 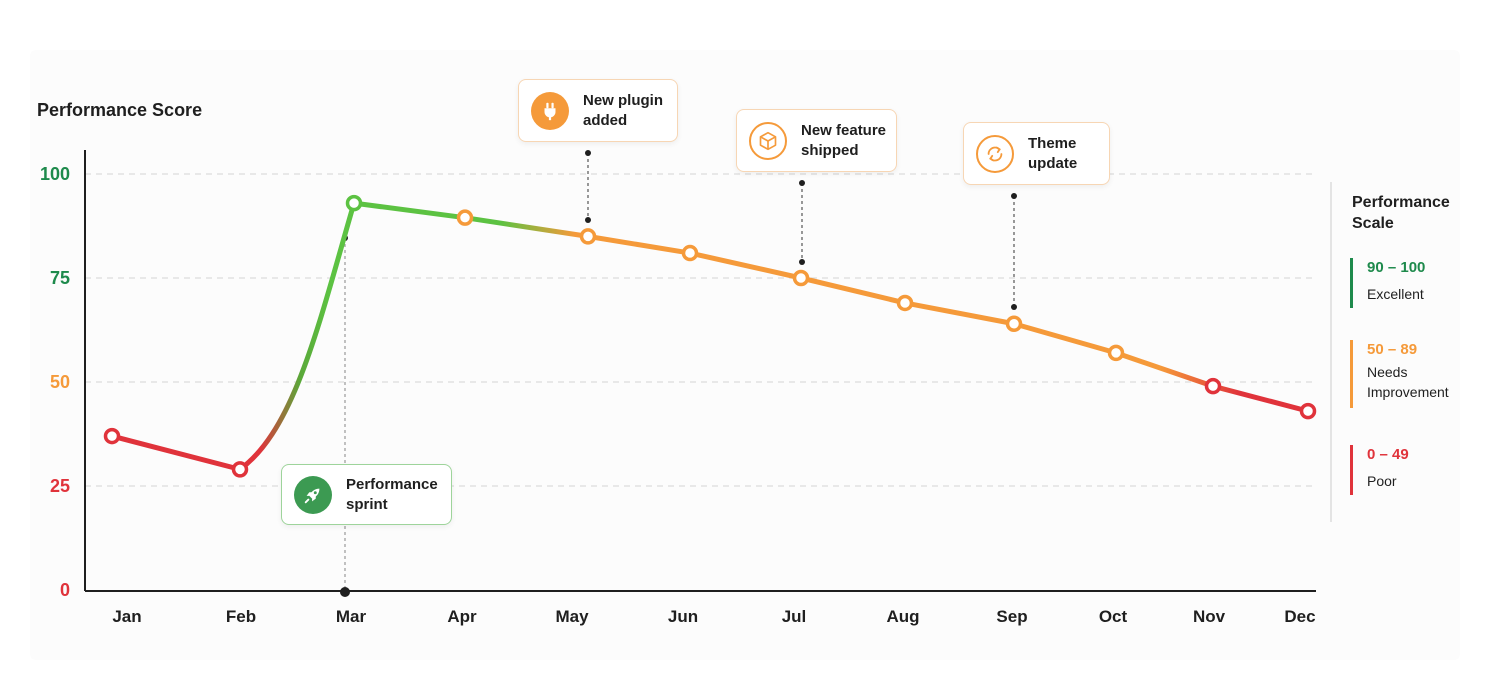 I want to click on legend-item-needs-improvement: 50 – 89 Needs Improvement, so click(x=1416, y=374).